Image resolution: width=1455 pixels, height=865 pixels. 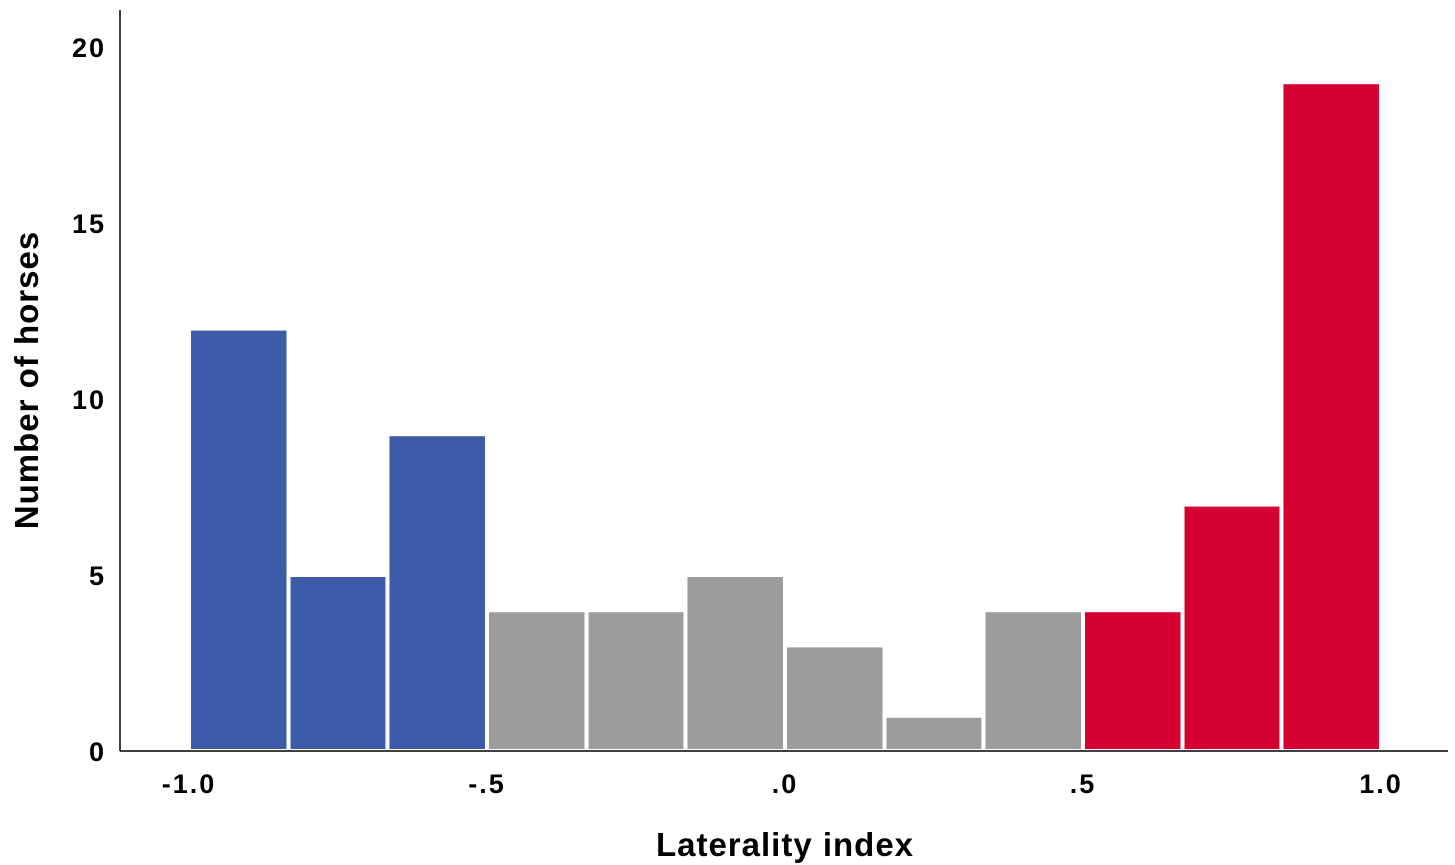 I want to click on x-tick-labels: -1.0 -.5 .0 .5 1.0, so click(x=782, y=784).